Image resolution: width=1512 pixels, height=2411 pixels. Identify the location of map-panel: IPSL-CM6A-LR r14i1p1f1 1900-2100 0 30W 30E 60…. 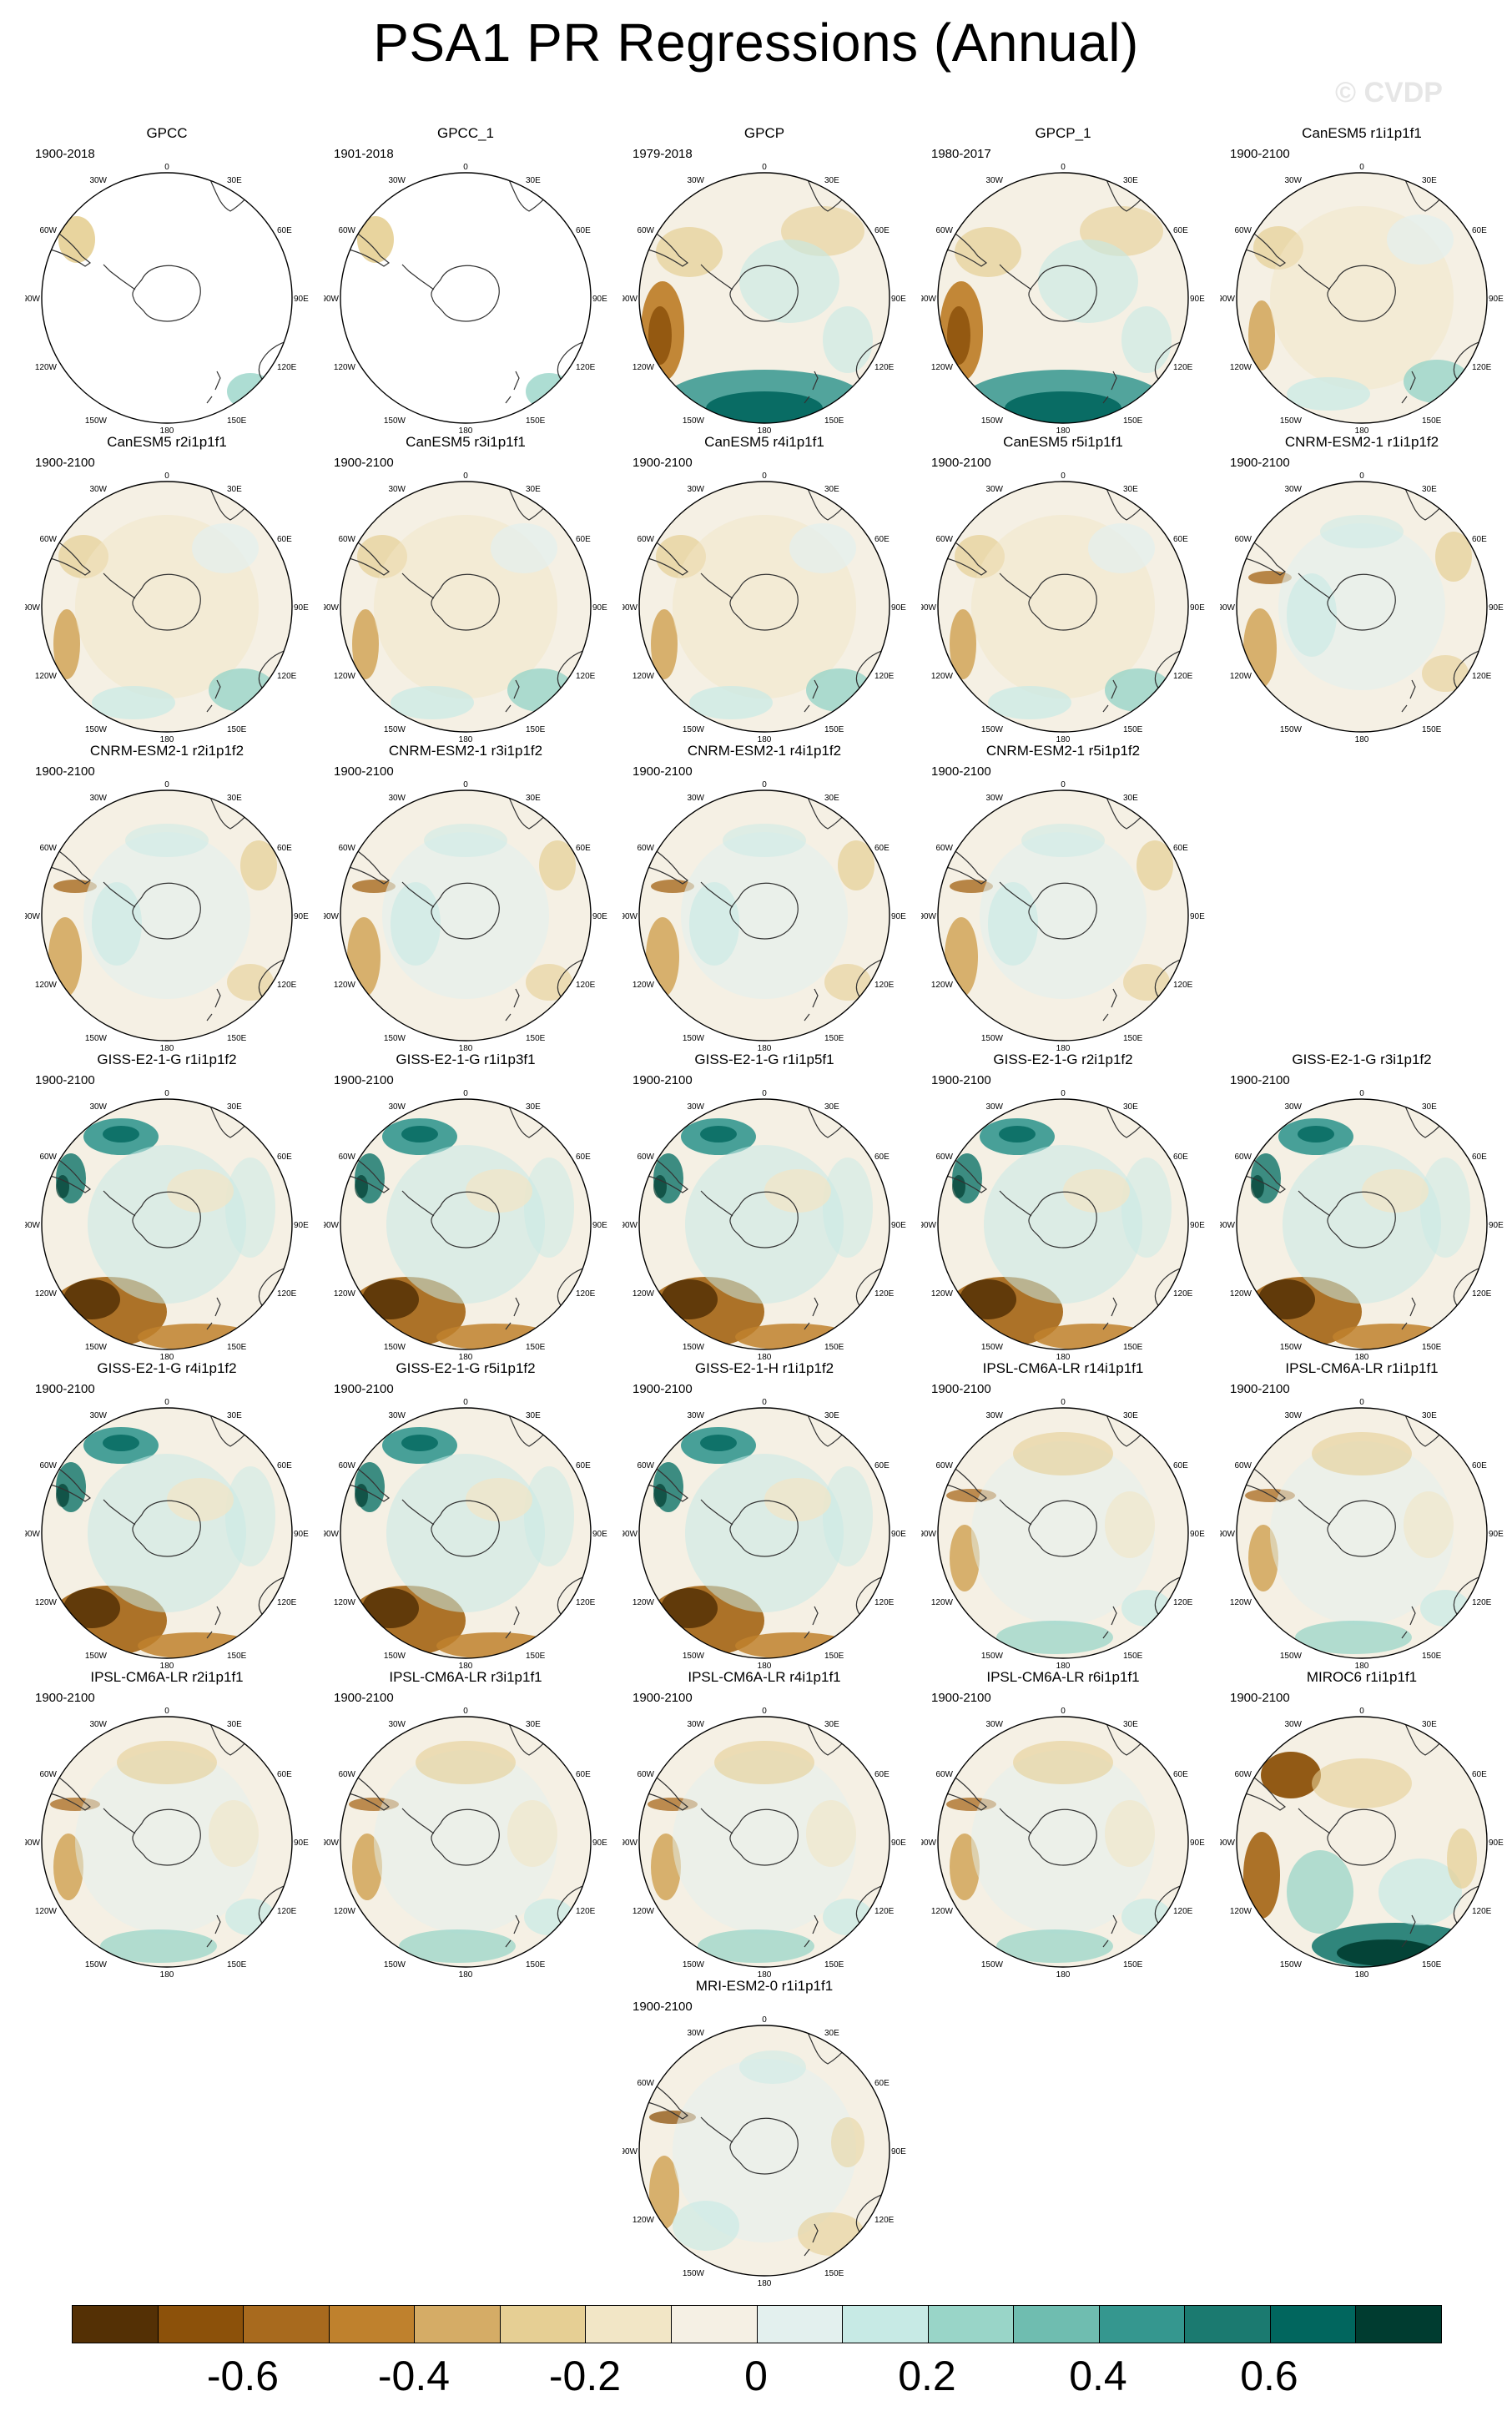
(1063, 1515).